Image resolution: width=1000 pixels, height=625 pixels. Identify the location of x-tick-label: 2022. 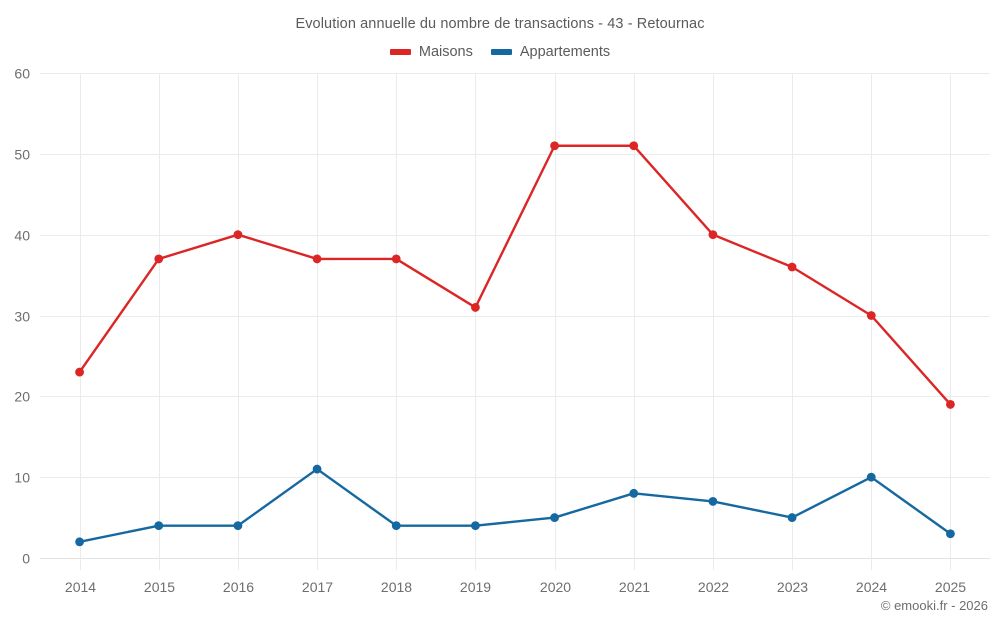
(713, 587).